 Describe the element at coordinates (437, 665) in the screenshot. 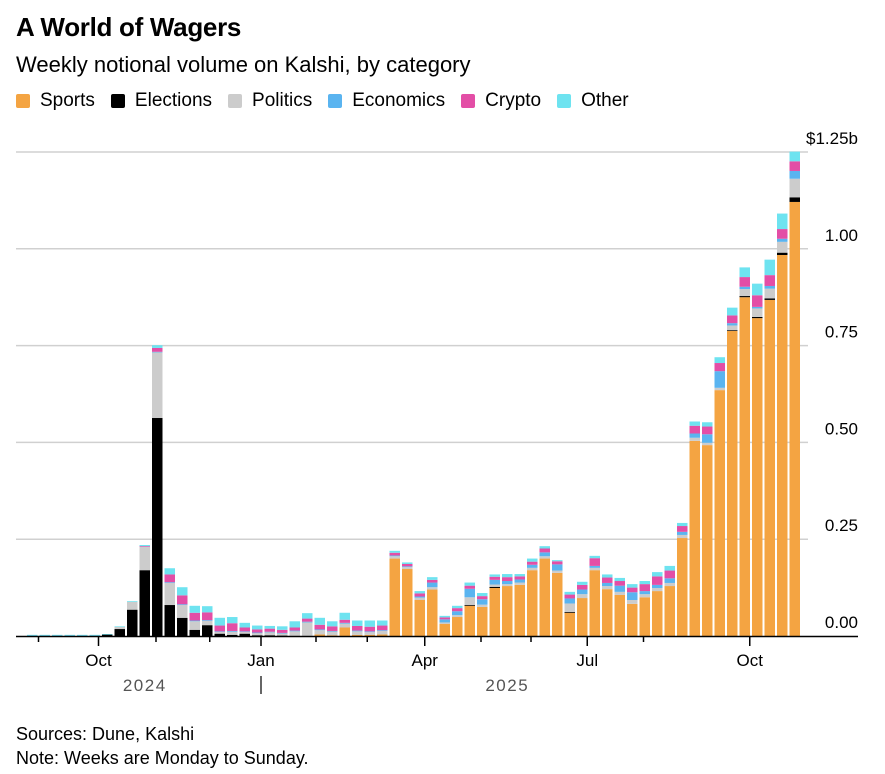

I see `x-axis: Oct Jan Apr Jul Oct 2024 2025` at that location.